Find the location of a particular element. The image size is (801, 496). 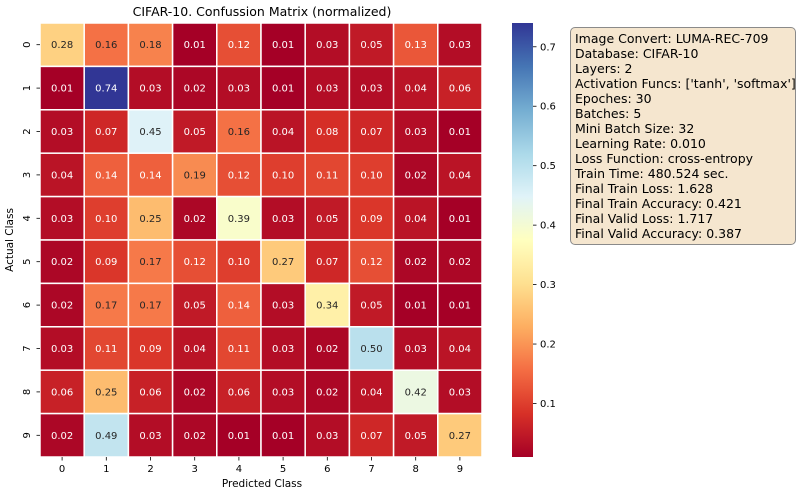

cell-r8-c7 is located at coordinates (371, 392).